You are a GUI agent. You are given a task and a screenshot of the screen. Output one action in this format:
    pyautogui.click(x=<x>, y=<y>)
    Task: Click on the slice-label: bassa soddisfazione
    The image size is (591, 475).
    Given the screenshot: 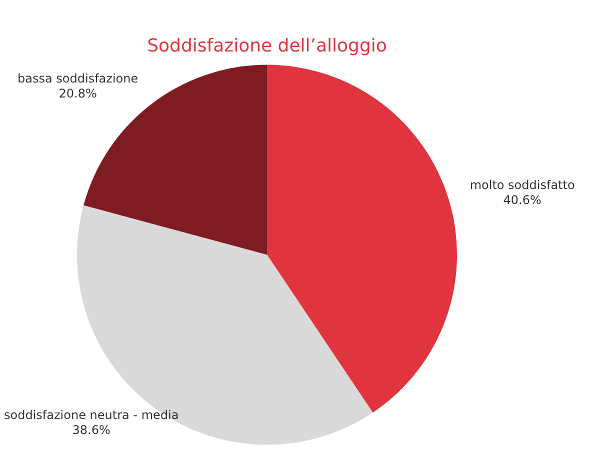 What is the action you would take?
    pyautogui.click(x=78, y=79)
    